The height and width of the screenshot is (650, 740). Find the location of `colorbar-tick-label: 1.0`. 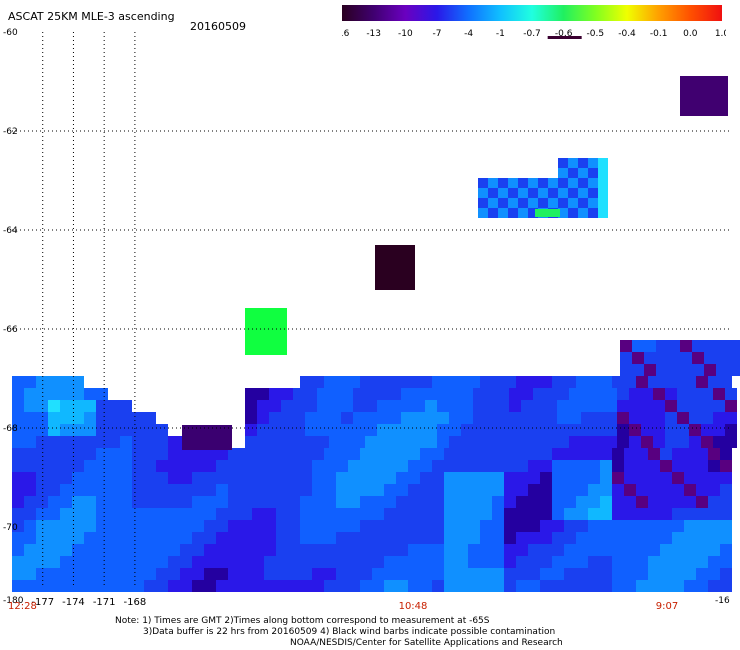

colorbar-tick-label: 1.0 is located at coordinates (720, 34).